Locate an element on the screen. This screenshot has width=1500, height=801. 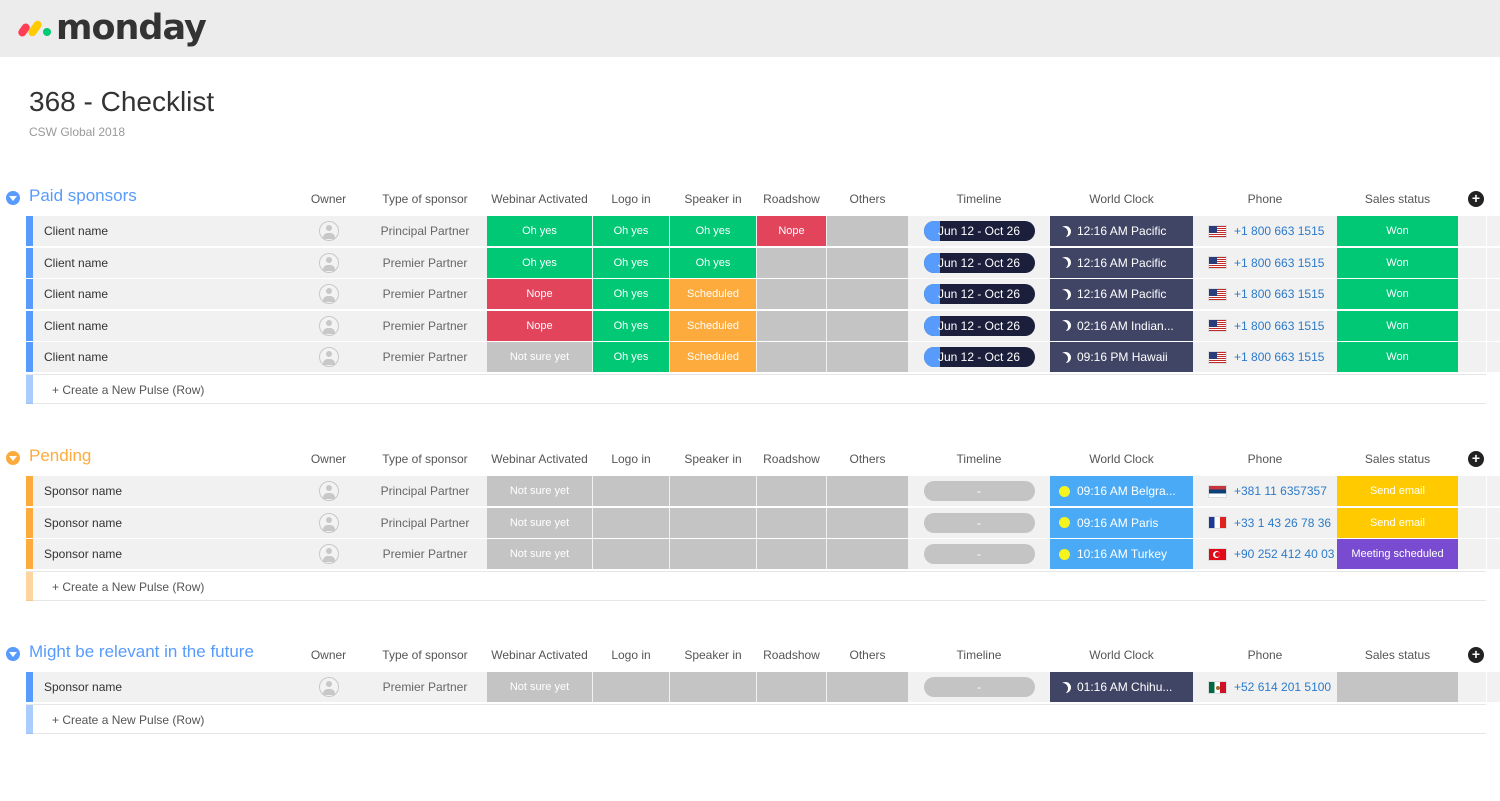
speaker-status-cell: Scheduled is located at coordinates (713, 357).